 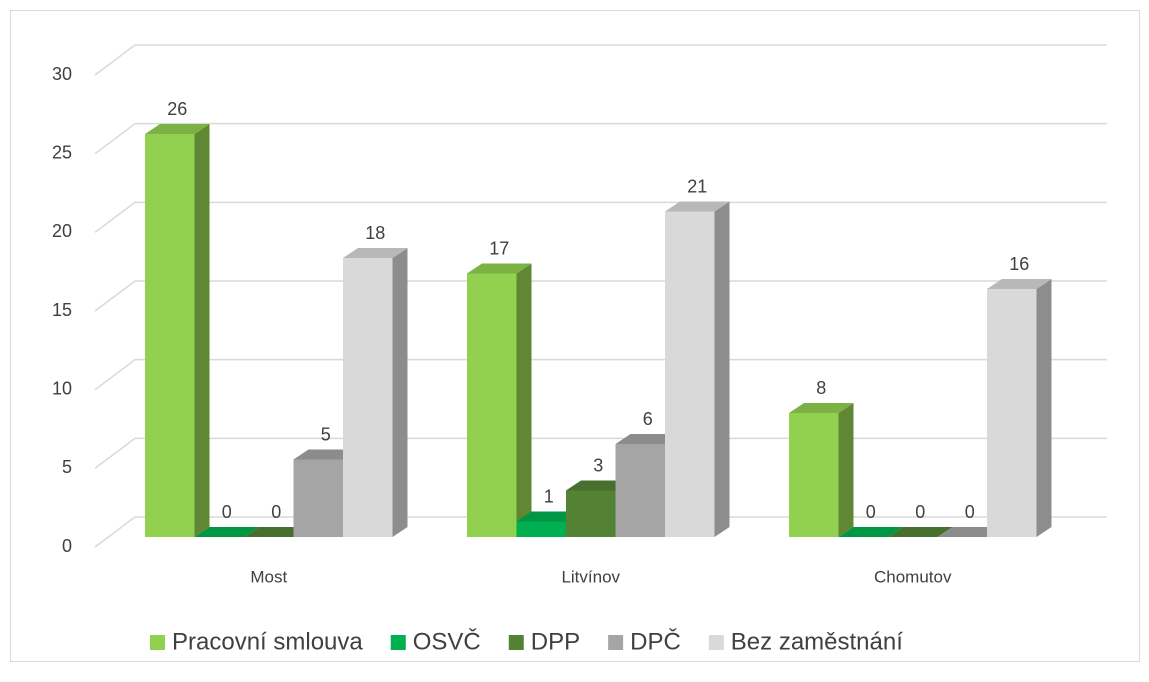 I want to click on y-tick-label: 10, so click(x=62, y=388).